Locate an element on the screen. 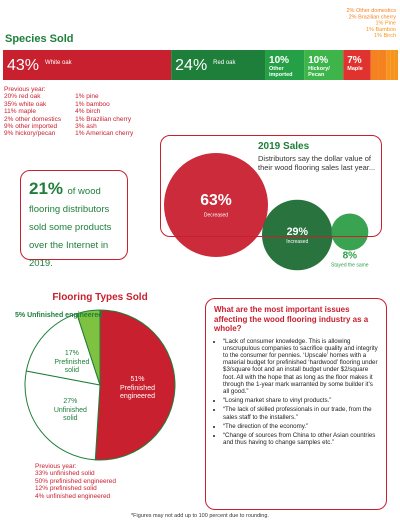 This screenshot has height=524, width=400. outside-label: 1% Bamboo is located at coordinates (381, 30).